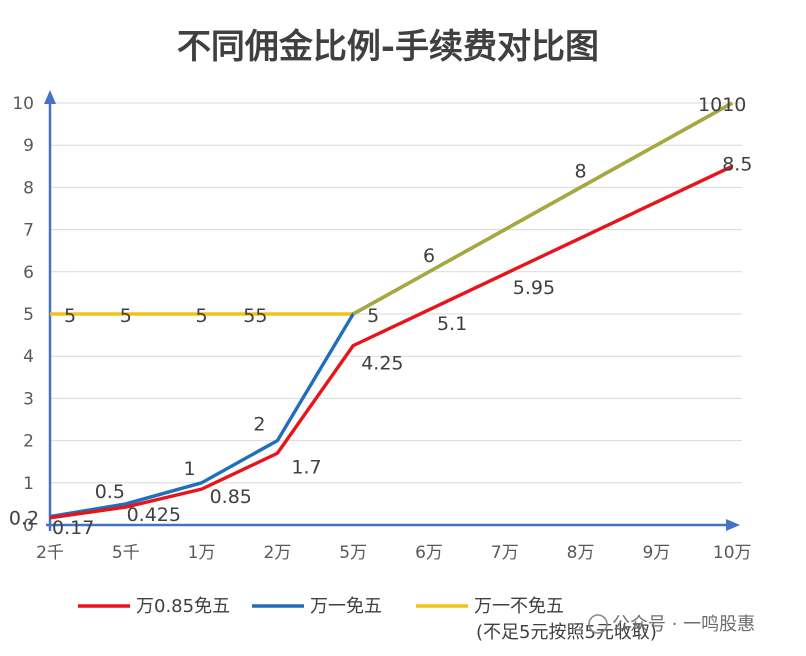  I want to click on legend-label: 万一免五, so click(346, 606).